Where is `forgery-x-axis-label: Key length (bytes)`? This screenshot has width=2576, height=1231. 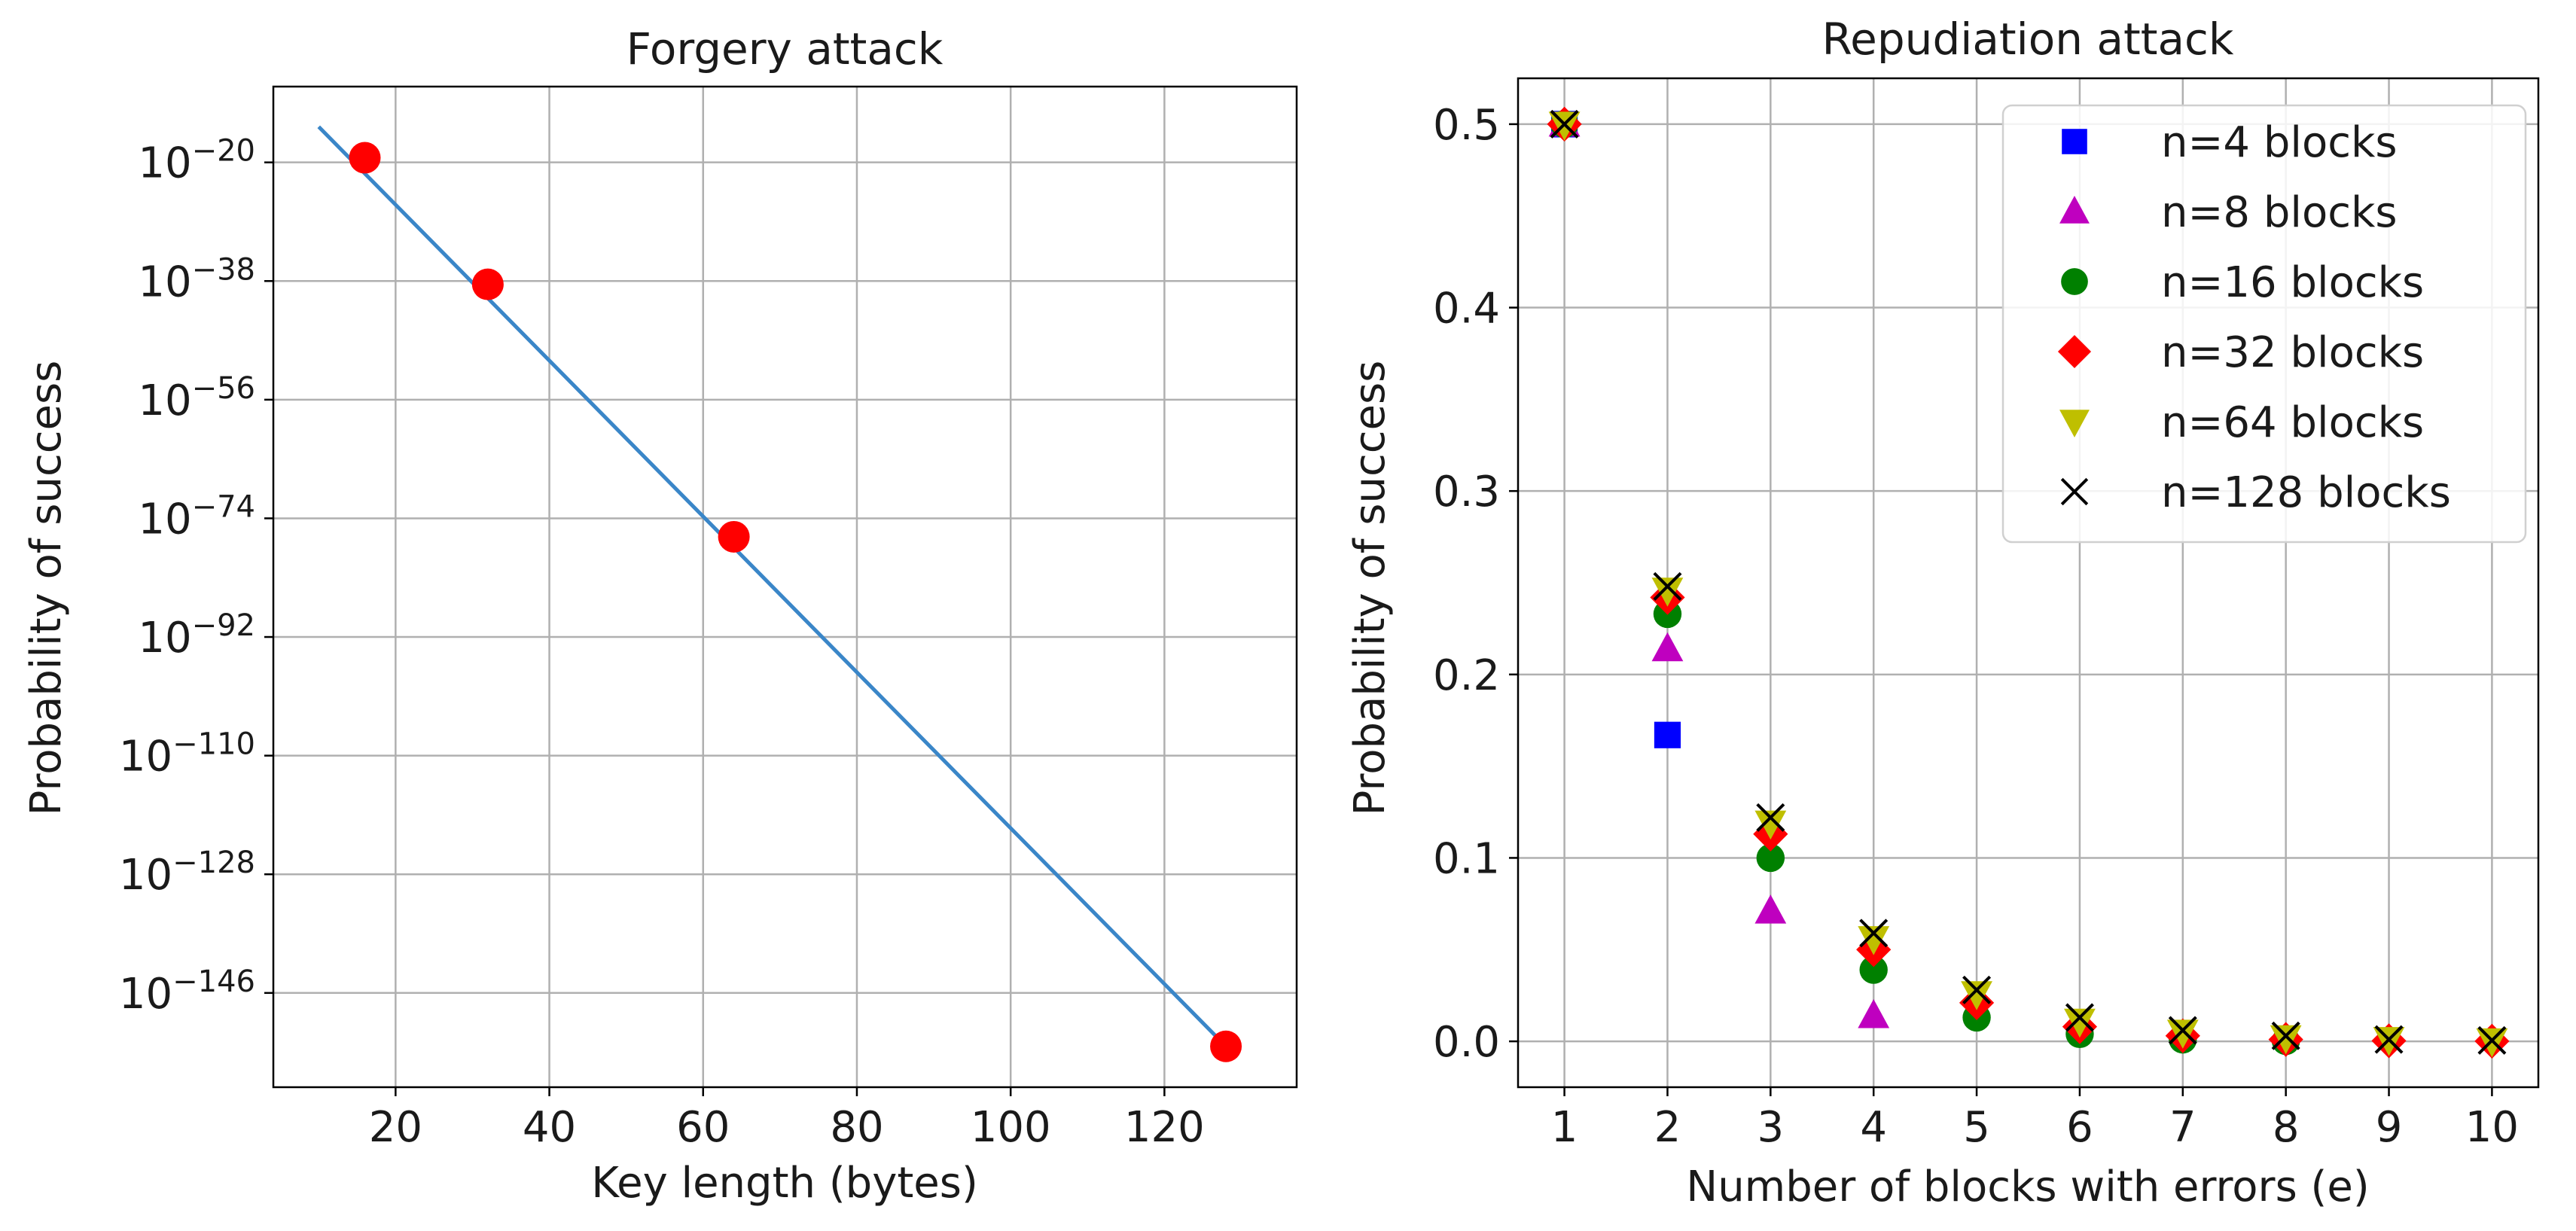 forgery-x-axis-label: Key length (bytes) is located at coordinates (784, 1183).